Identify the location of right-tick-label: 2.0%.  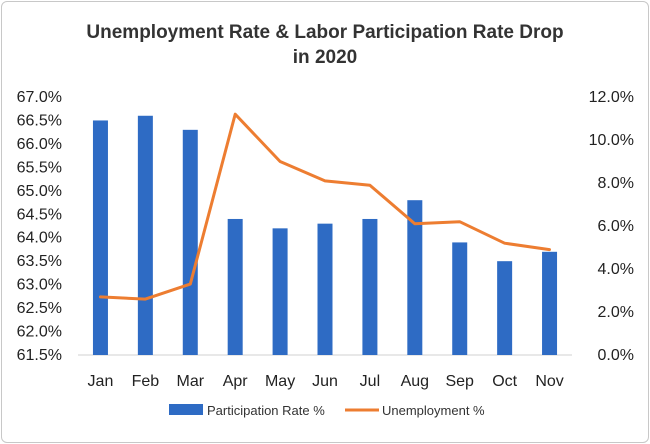
(616, 312).